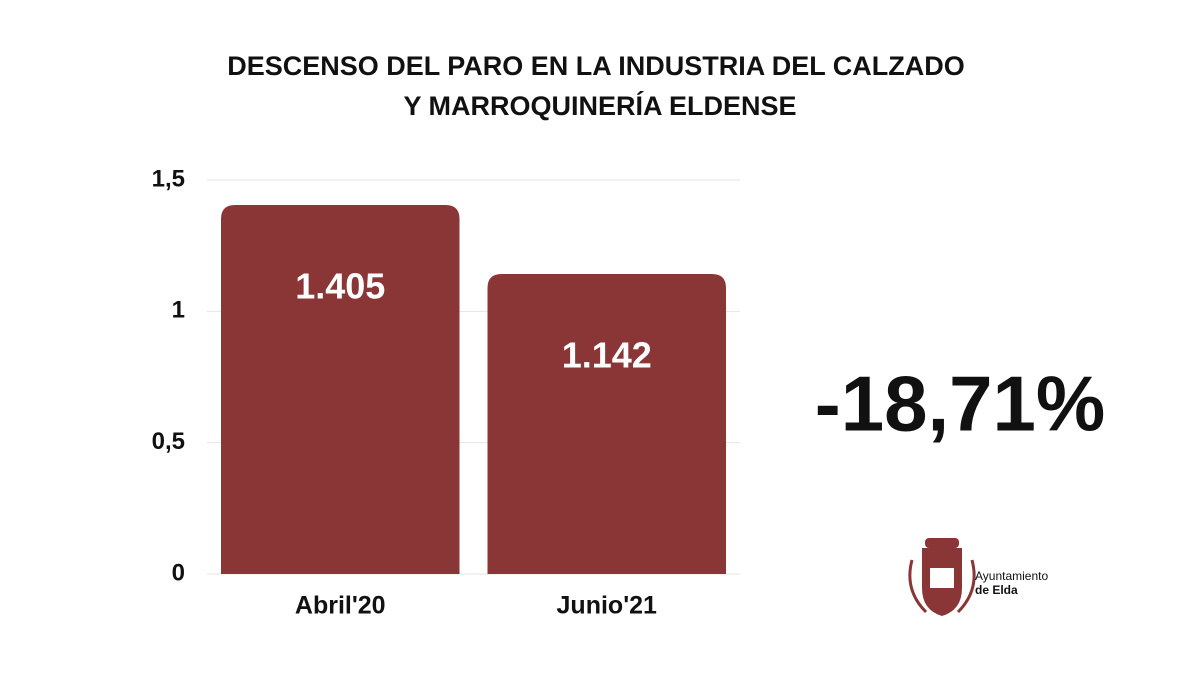 Image resolution: width=1200 pixels, height=675 pixels. What do you see at coordinates (168, 178) in the screenshot?
I see `y-tick-label: 1,5` at bounding box center [168, 178].